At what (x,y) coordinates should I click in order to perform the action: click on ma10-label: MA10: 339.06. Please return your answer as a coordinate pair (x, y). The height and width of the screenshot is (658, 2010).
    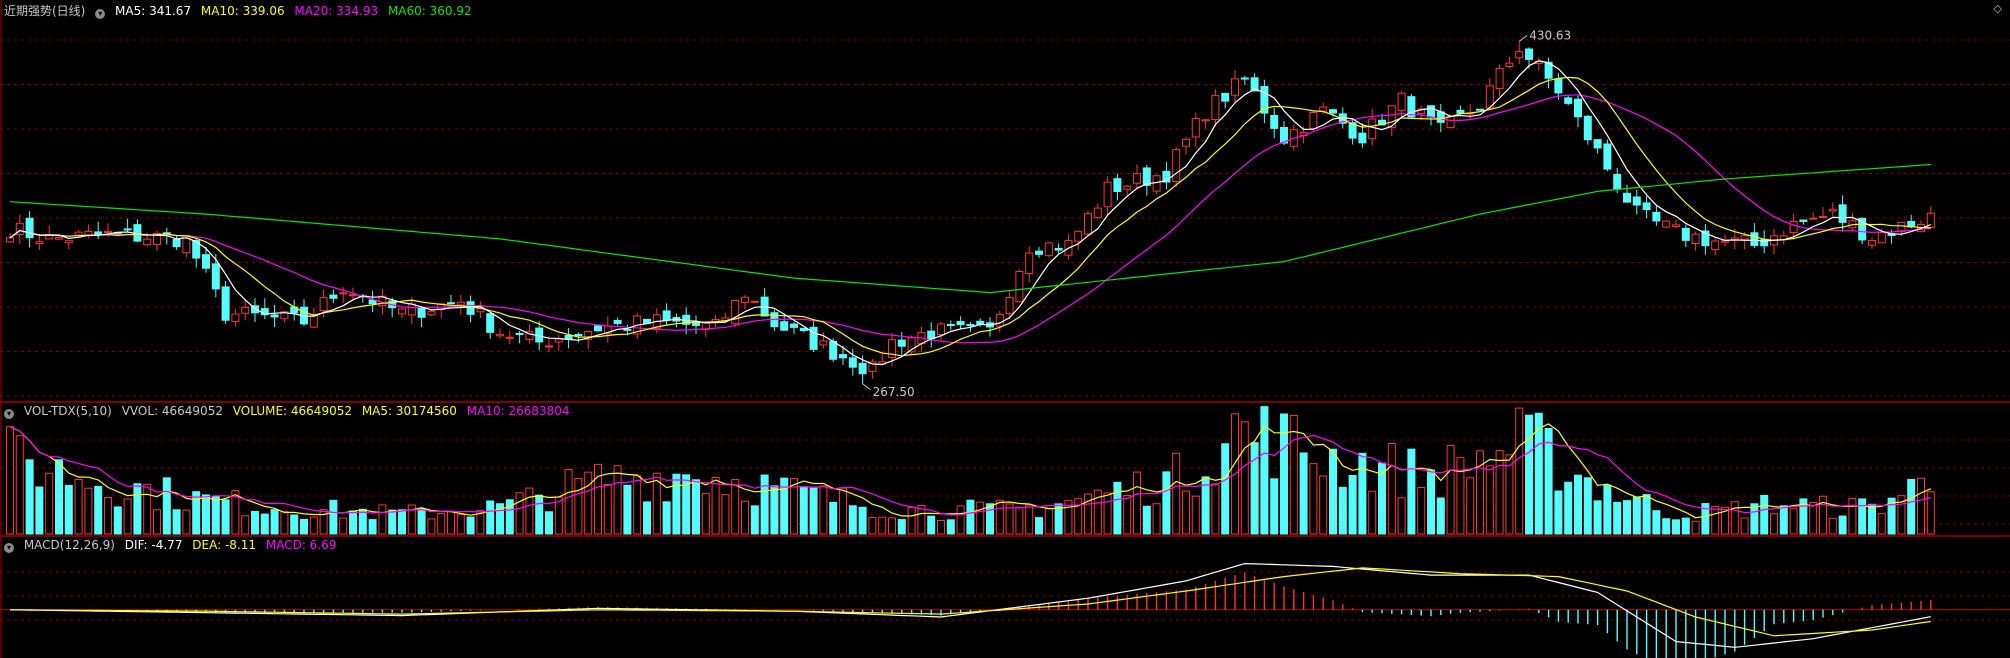
    Looking at the image, I should click on (242, 11).